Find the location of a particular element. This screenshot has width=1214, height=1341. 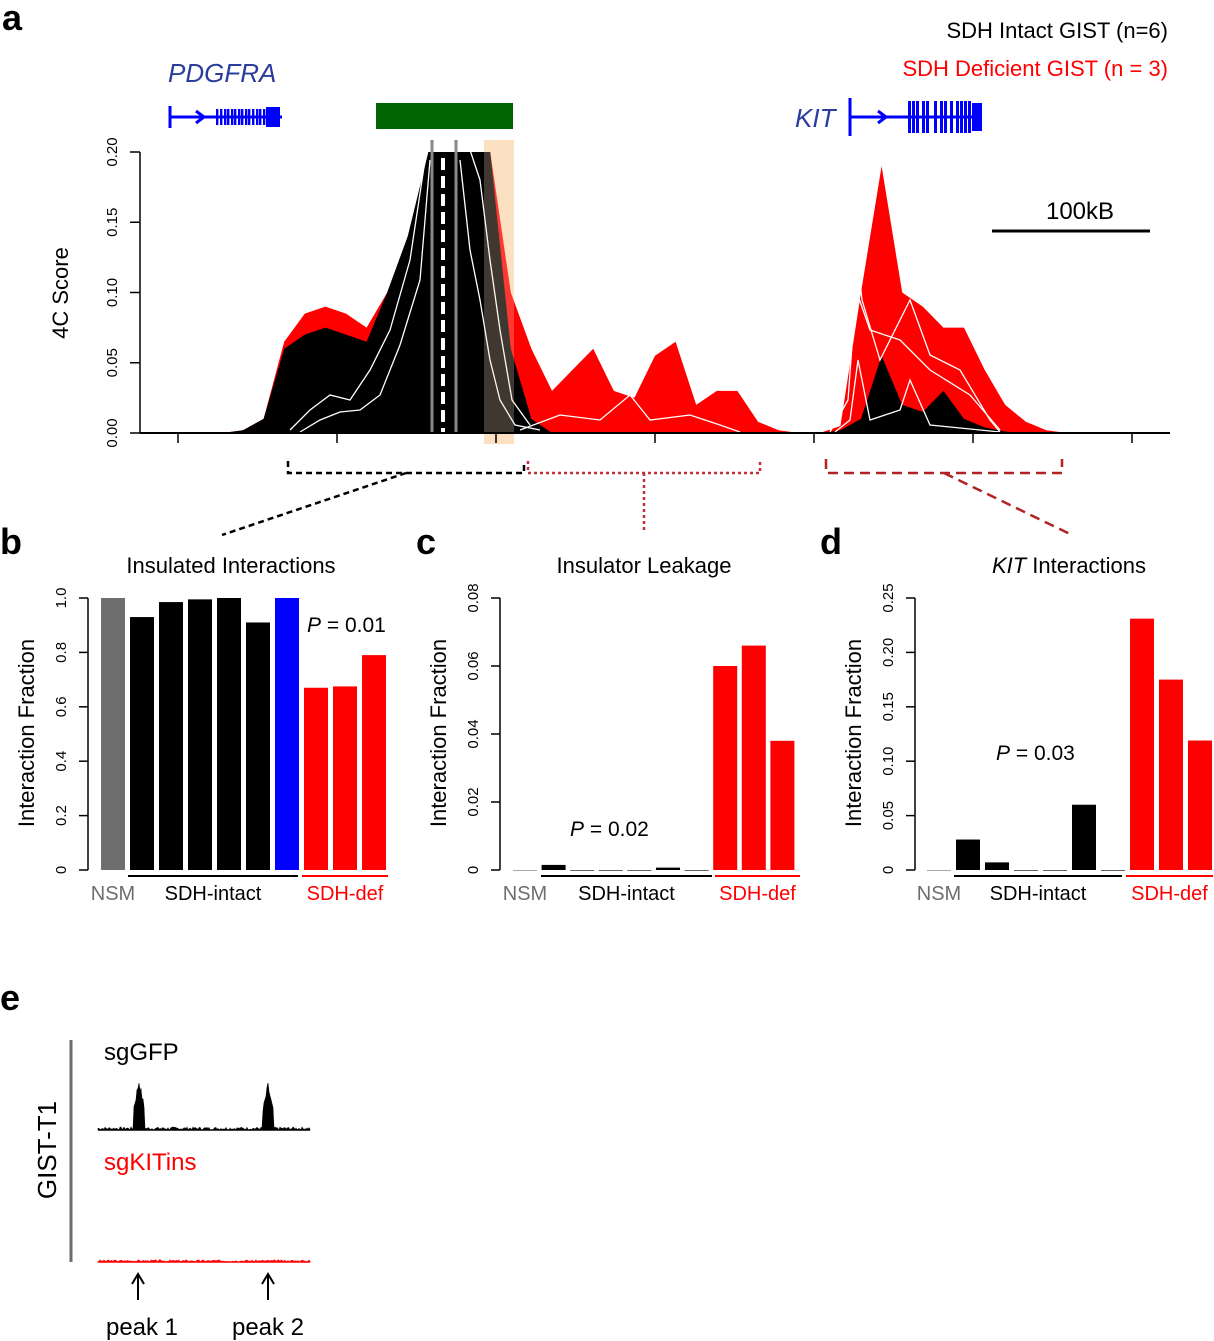

signal-area is located at coordinates (204, 1106).